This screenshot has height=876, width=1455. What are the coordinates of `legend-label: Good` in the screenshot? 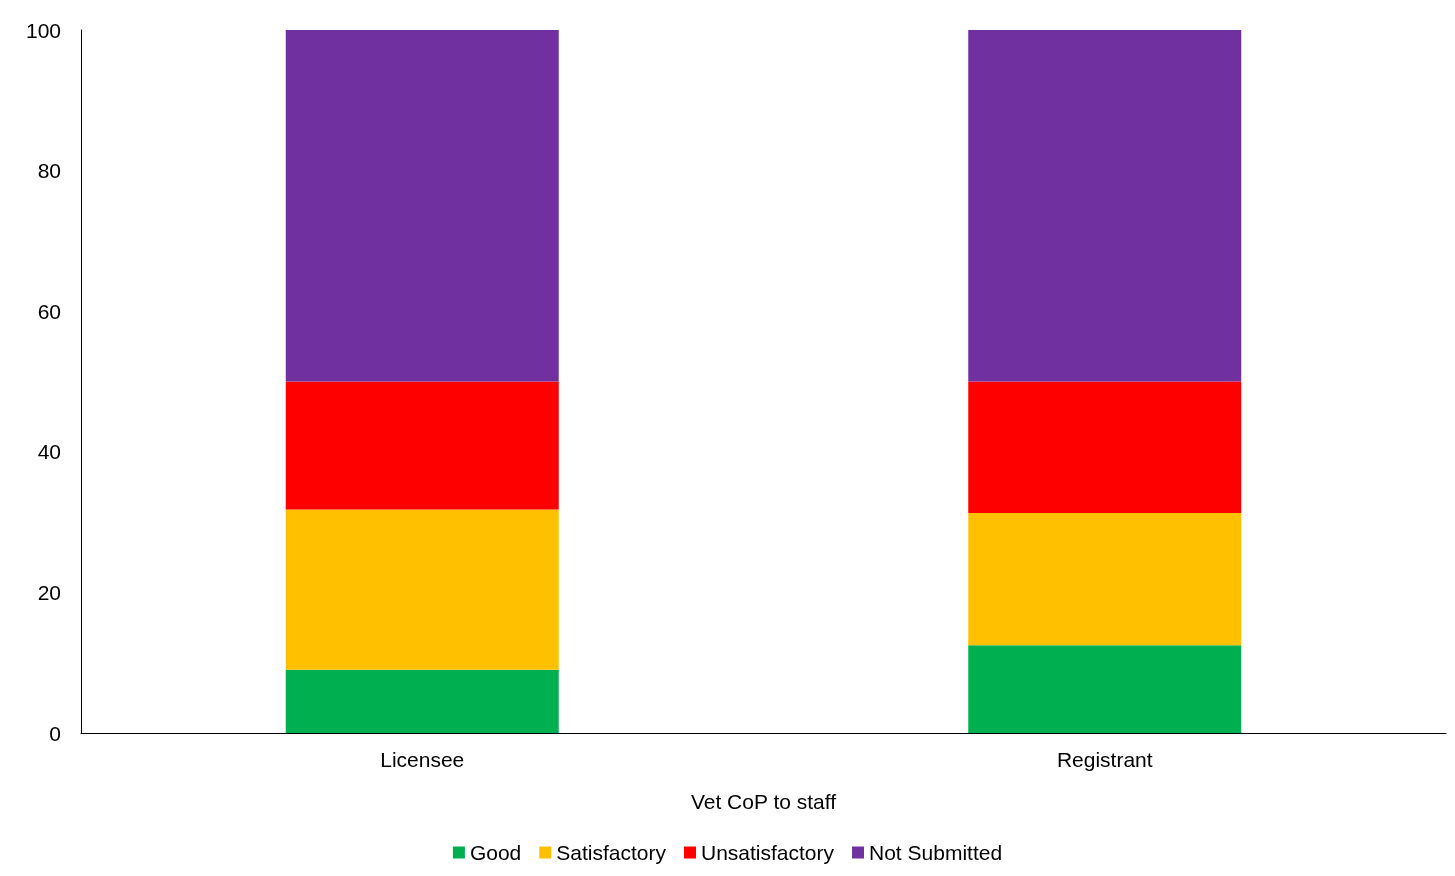 It's located at (495, 852).